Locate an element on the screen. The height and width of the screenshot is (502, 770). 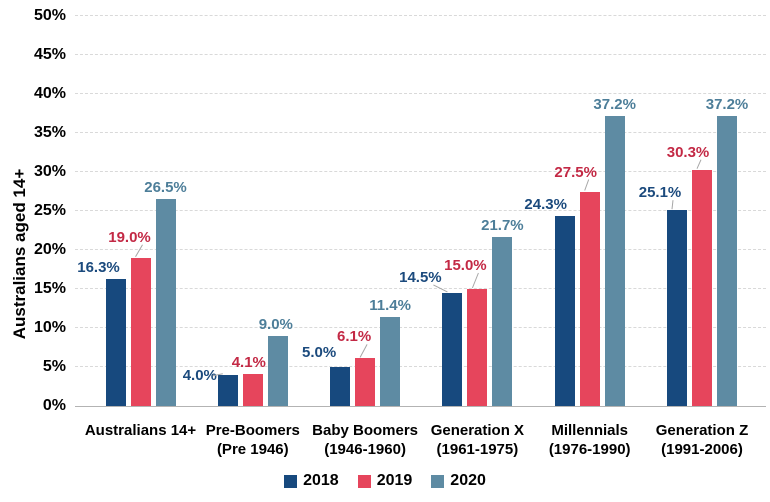
y-tick-label: 5% is located at coordinates (54, 366).